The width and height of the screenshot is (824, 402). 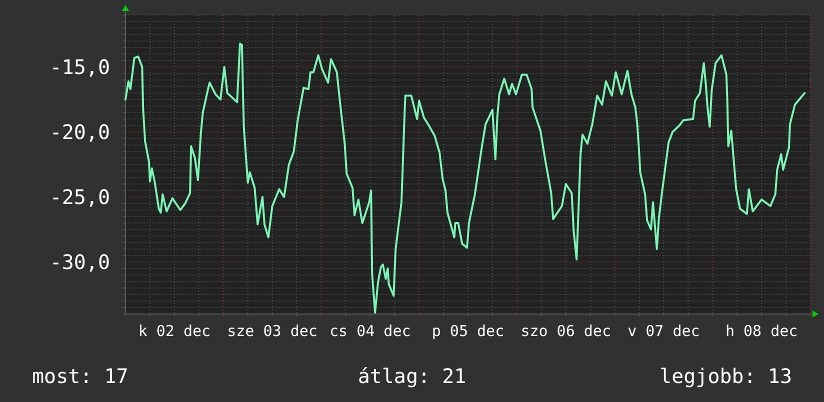 What do you see at coordinates (726, 376) in the screenshot?
I see `text: legjobb: 13` at bounding box center [726, 376].